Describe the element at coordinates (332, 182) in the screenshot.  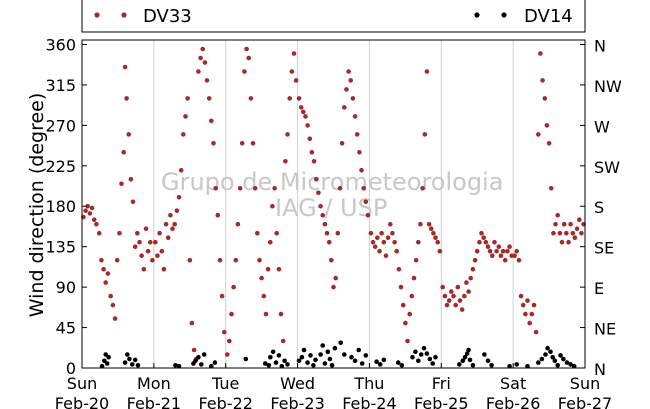
I see `watermark-line-1: Grupo de Micrometeorologia` at that location.